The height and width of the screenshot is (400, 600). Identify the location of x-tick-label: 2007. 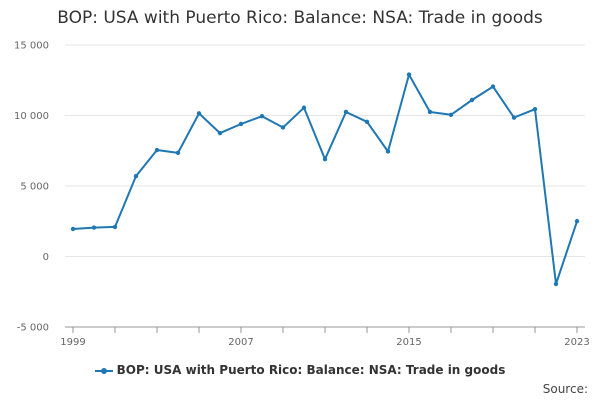
(240, 342).